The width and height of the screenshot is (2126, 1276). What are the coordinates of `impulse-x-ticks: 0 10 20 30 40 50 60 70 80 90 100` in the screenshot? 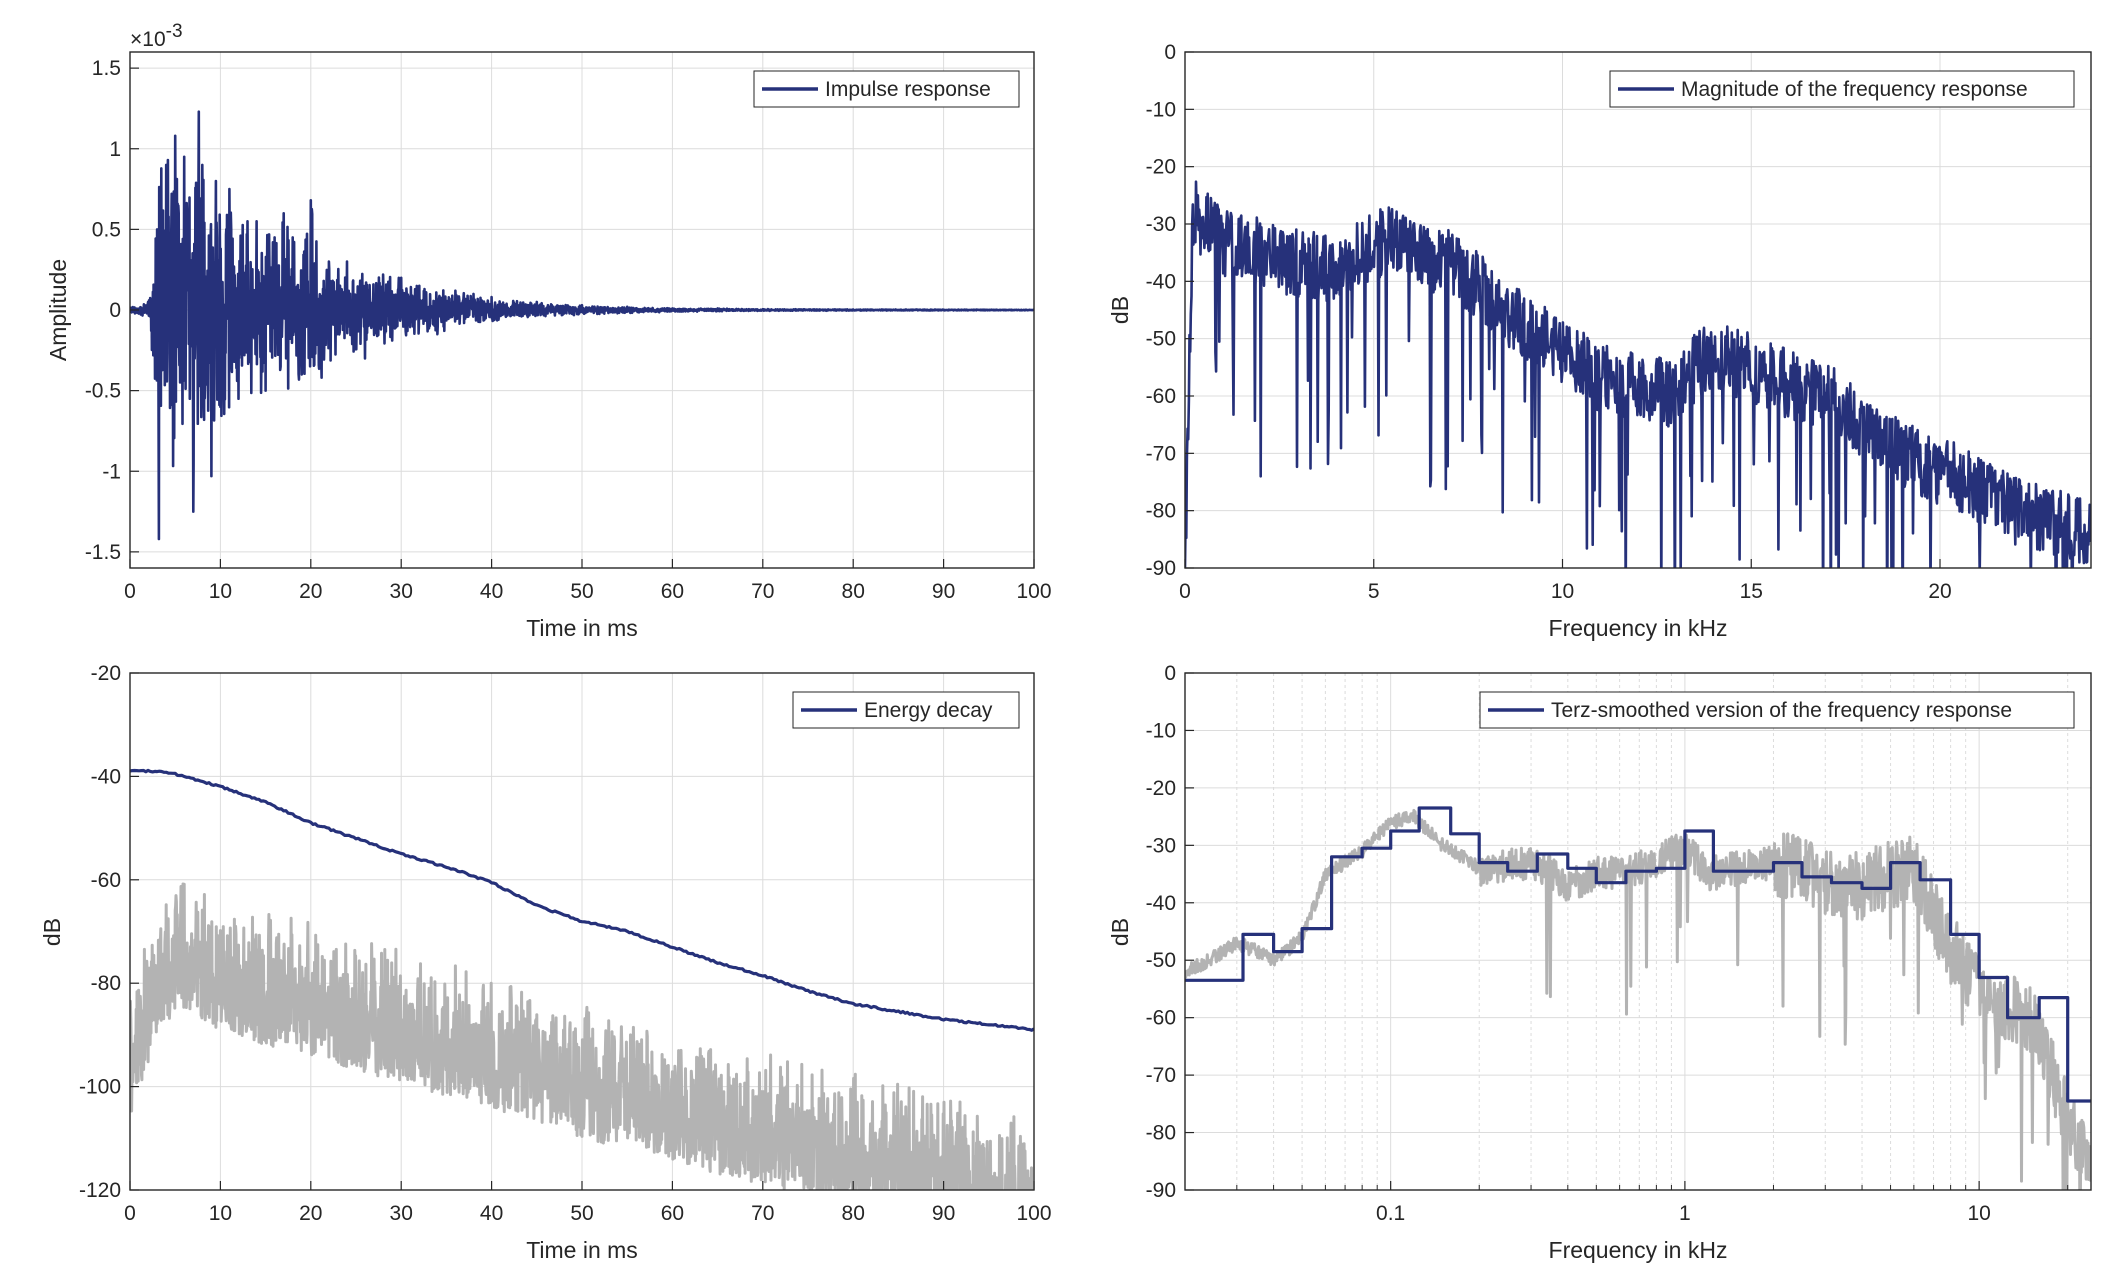 It's located at (588, 581).